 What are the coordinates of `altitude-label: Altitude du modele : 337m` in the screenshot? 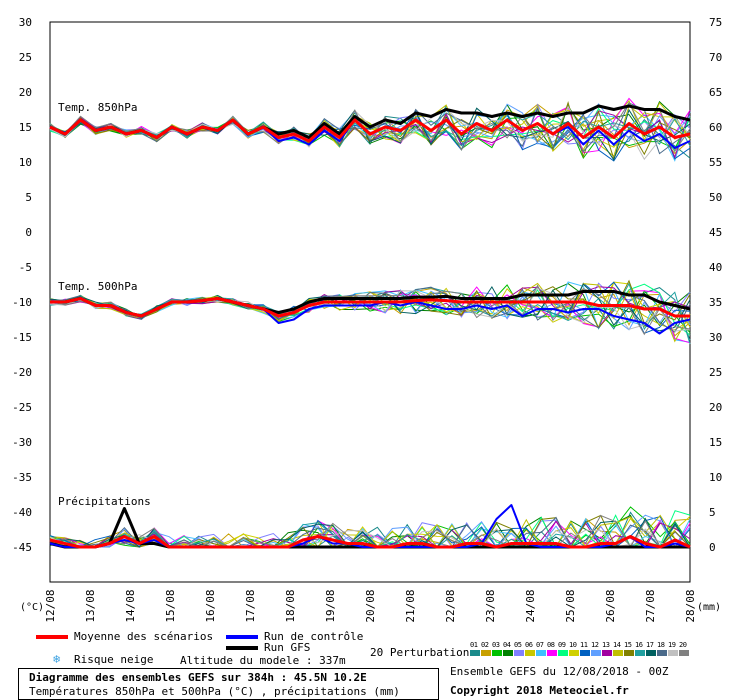 It's located at (263, 660).